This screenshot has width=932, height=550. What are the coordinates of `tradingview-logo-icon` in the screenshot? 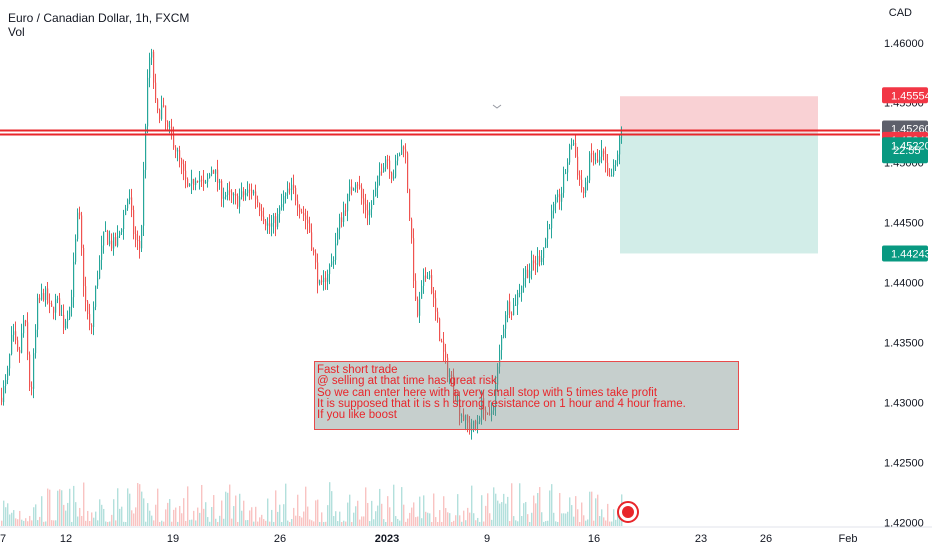 It's located at (628, 512).